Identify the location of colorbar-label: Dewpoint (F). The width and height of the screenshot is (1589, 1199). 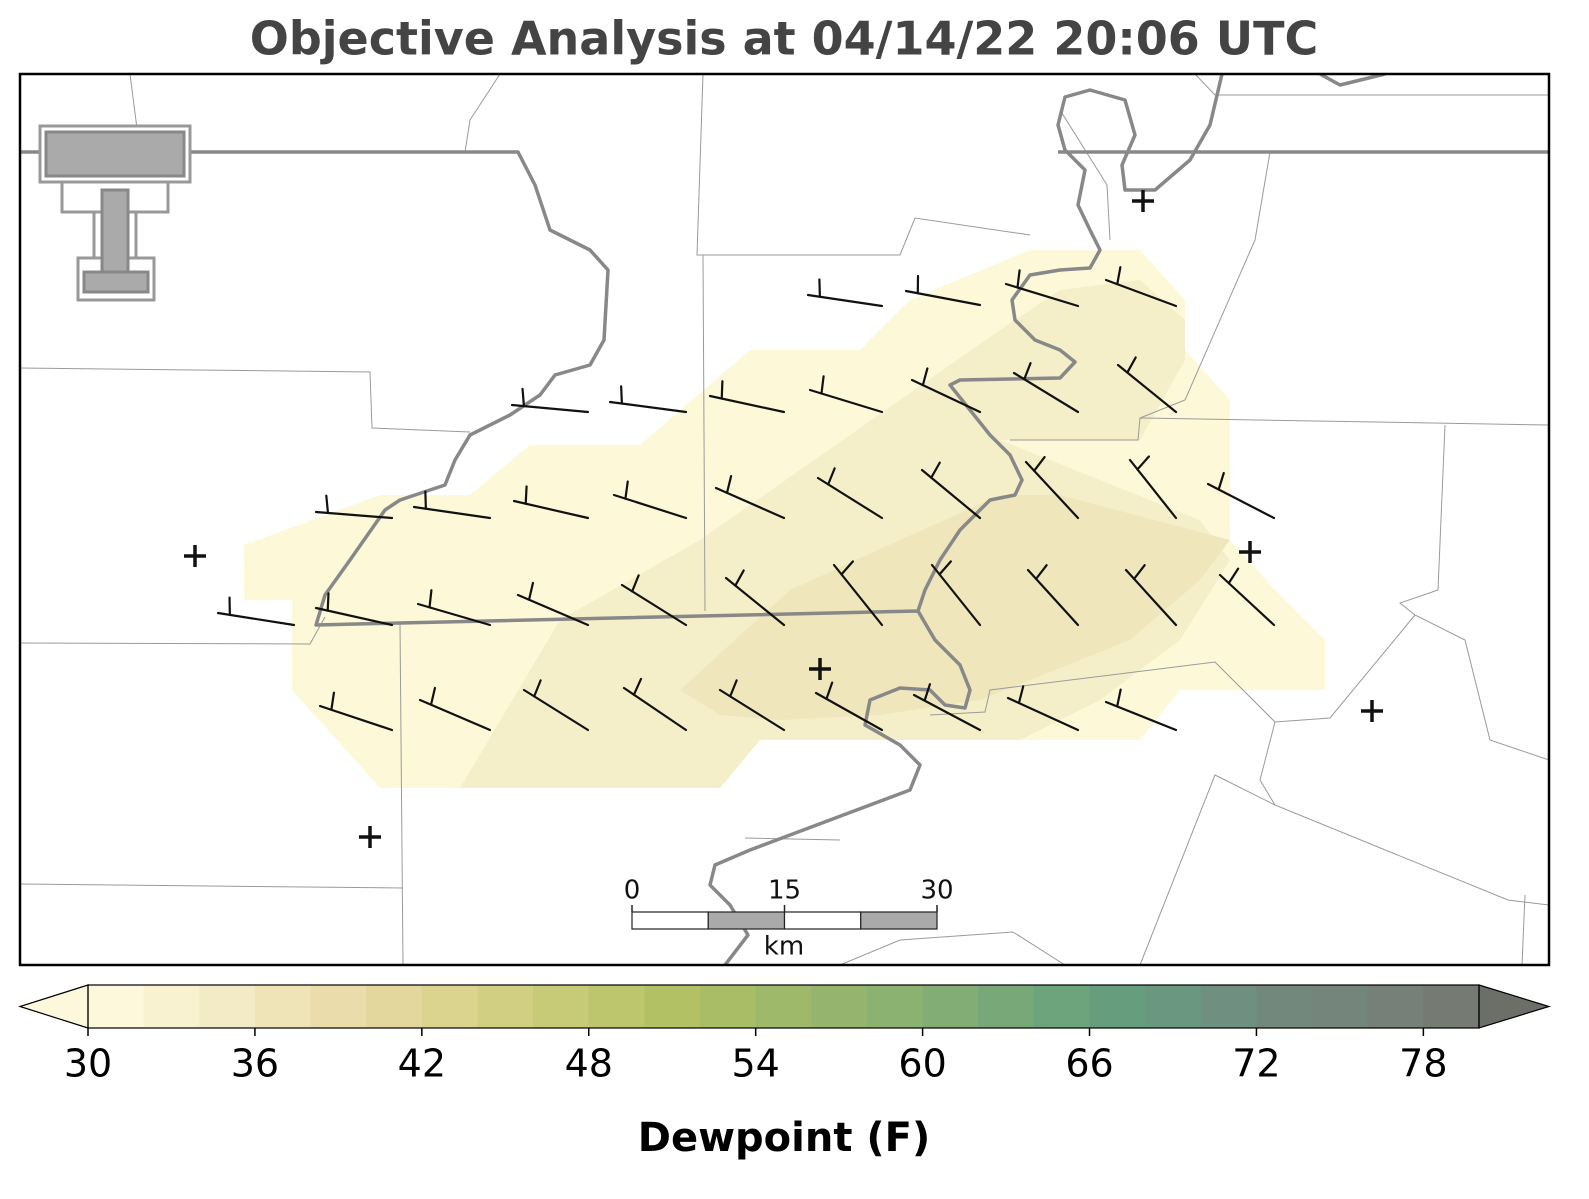
(784, 1138).